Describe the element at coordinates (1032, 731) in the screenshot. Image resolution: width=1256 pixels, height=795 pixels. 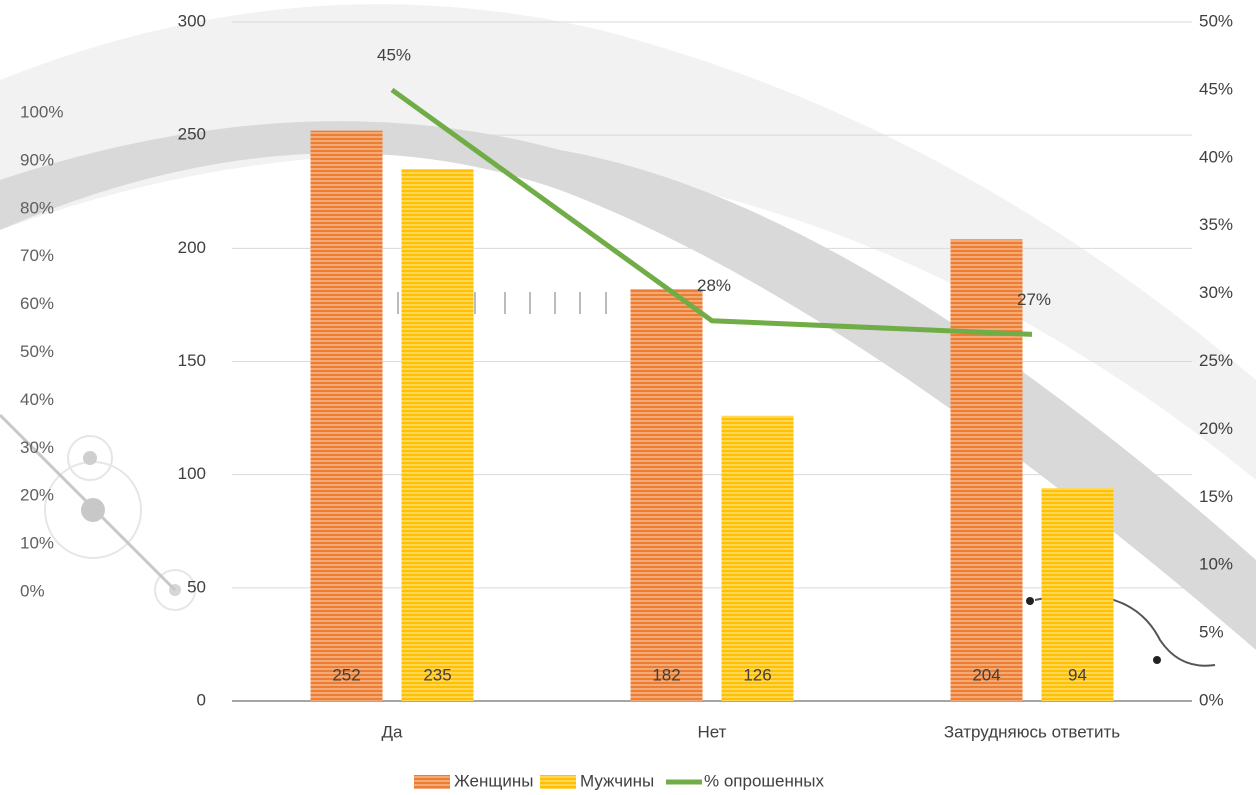
I see `x-tick-label: Затрудняюсь ответить` at that location.